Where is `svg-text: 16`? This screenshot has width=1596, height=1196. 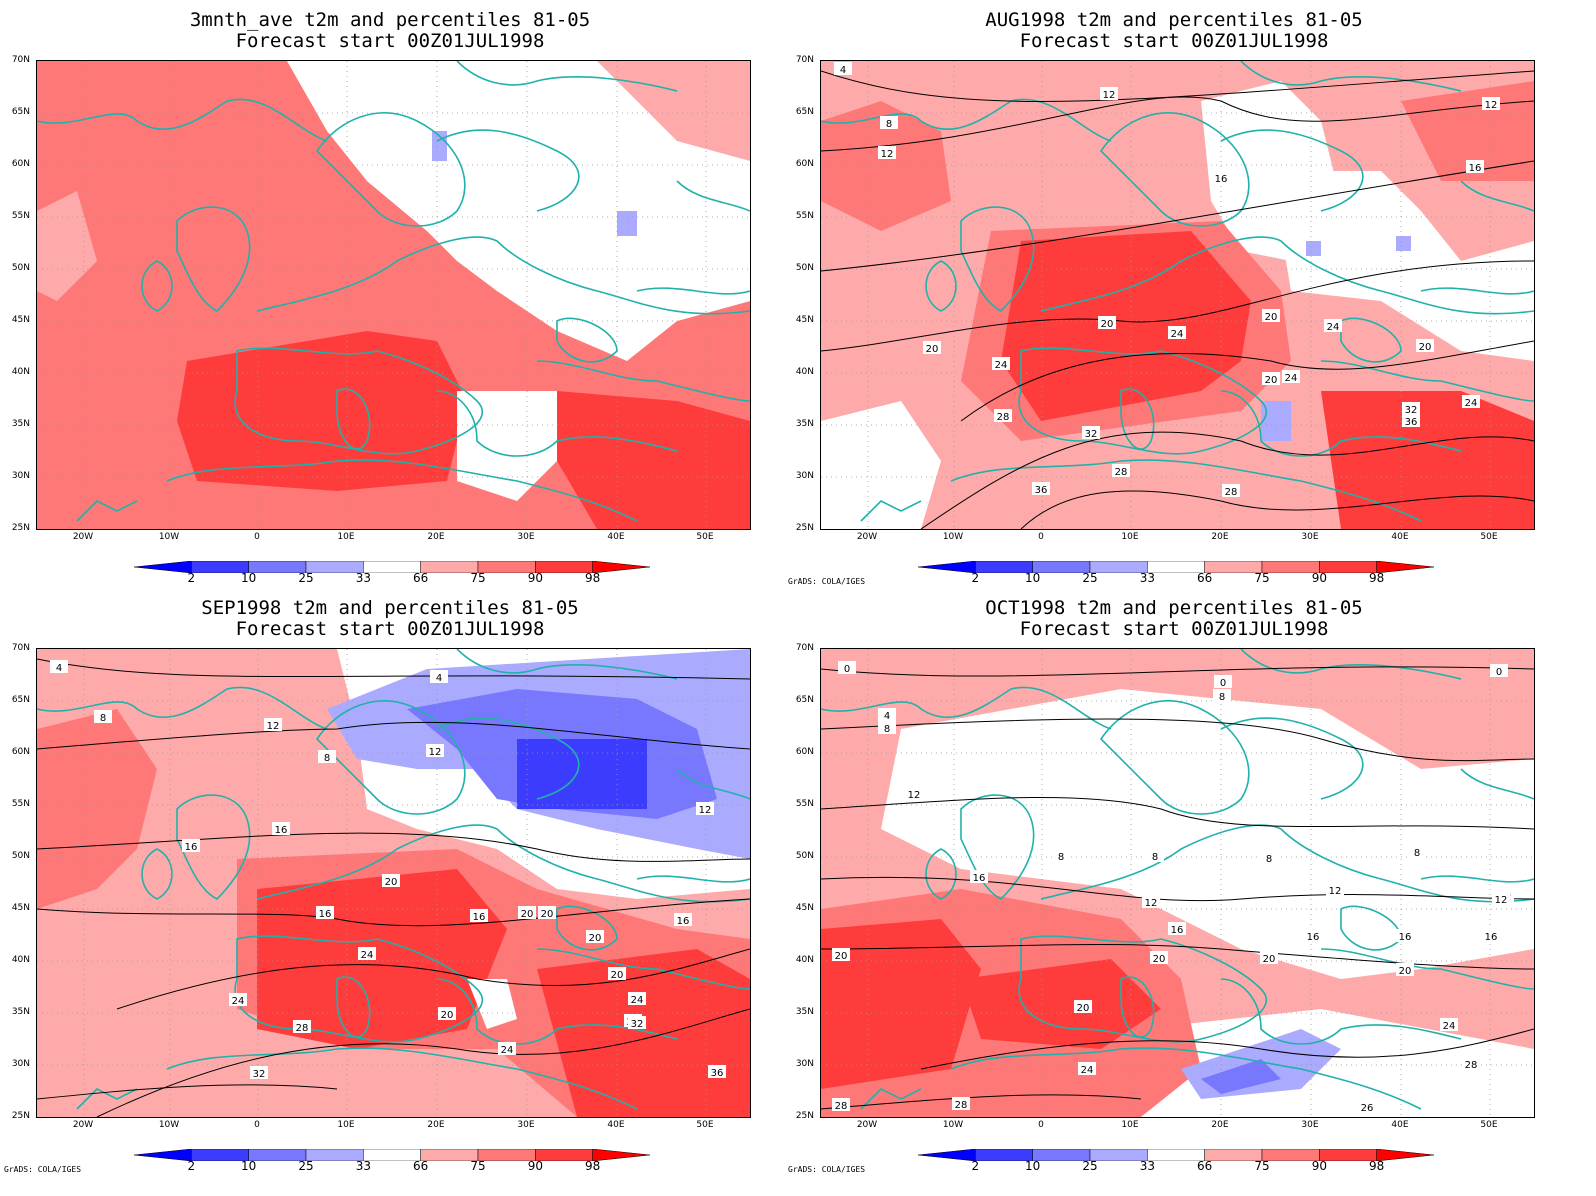 svg-text: 16 is located at coordinates (1313, 937).